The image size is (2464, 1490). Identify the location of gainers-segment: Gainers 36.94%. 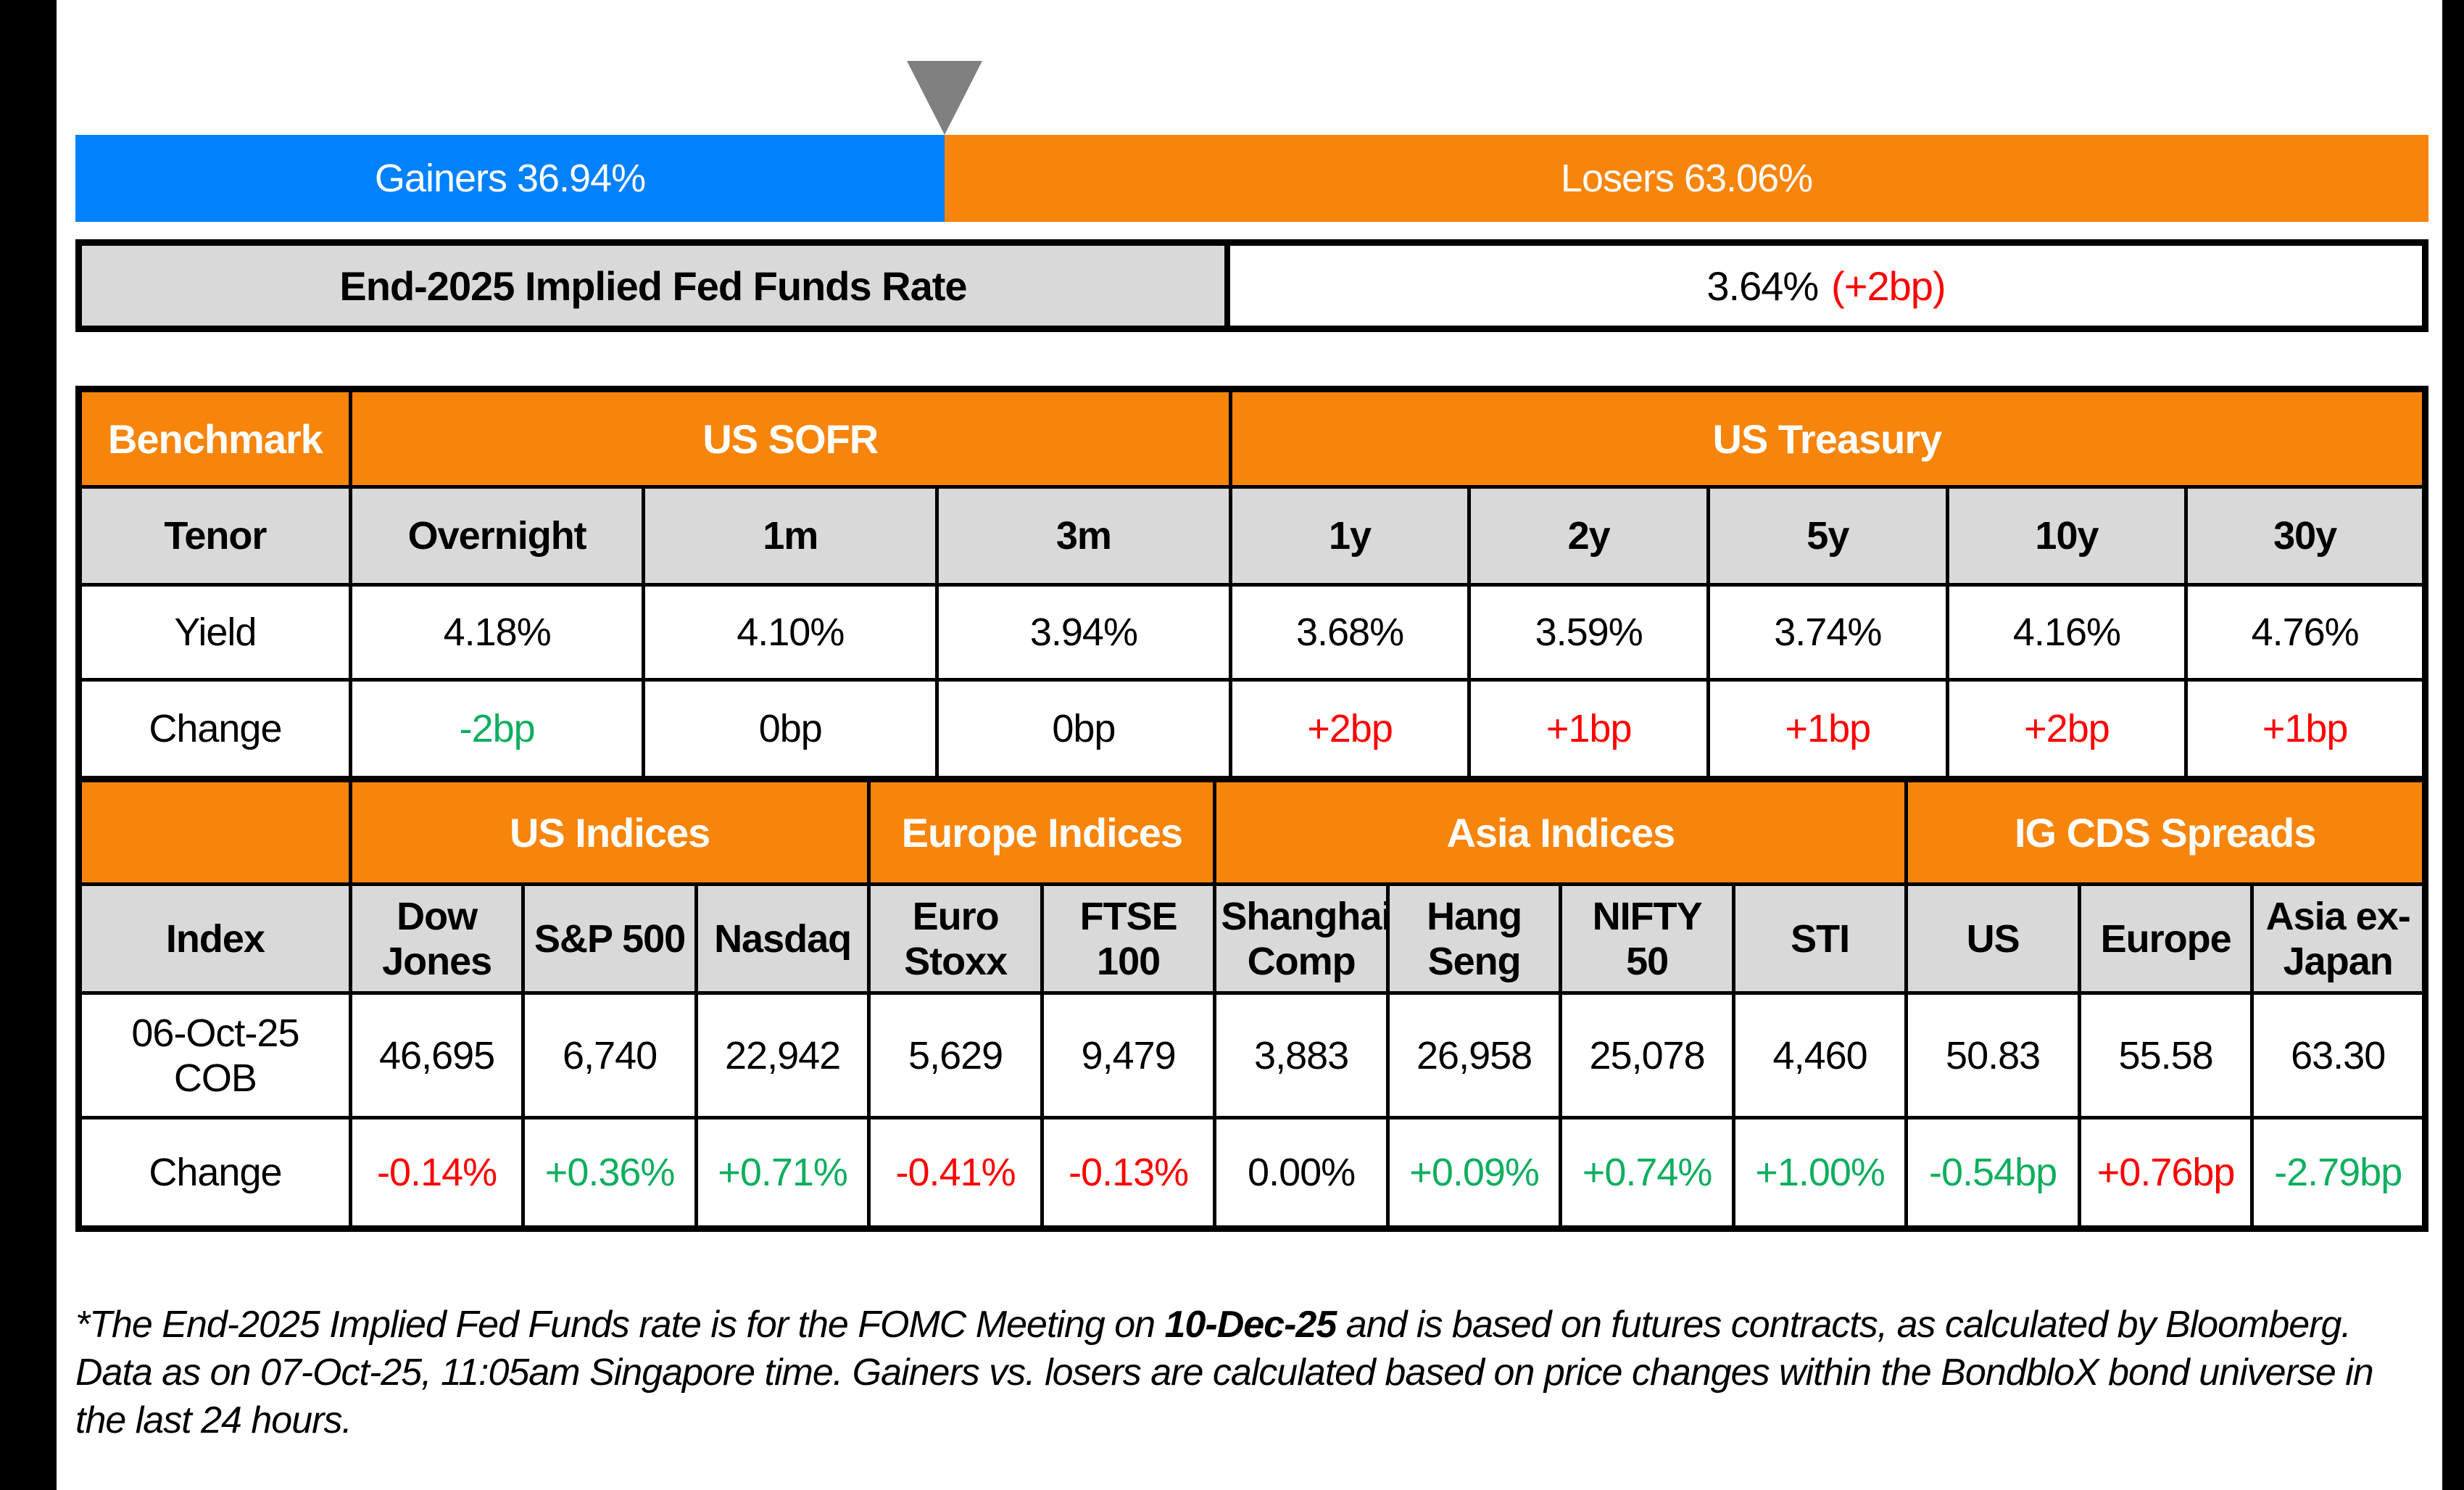
(510, 178).